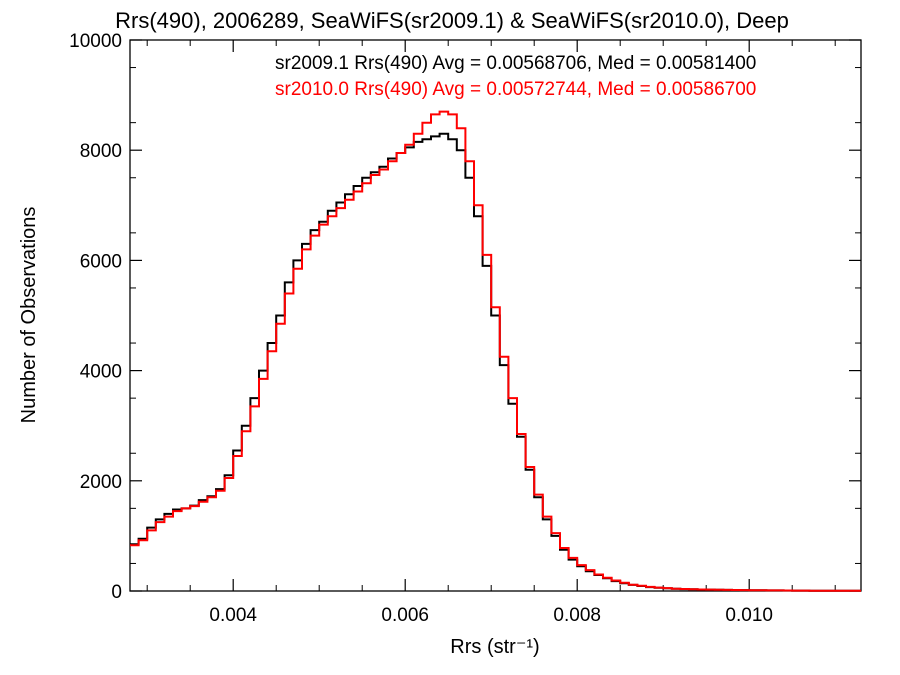  I want to click on y-tick-label: 0, so click(116, 592).